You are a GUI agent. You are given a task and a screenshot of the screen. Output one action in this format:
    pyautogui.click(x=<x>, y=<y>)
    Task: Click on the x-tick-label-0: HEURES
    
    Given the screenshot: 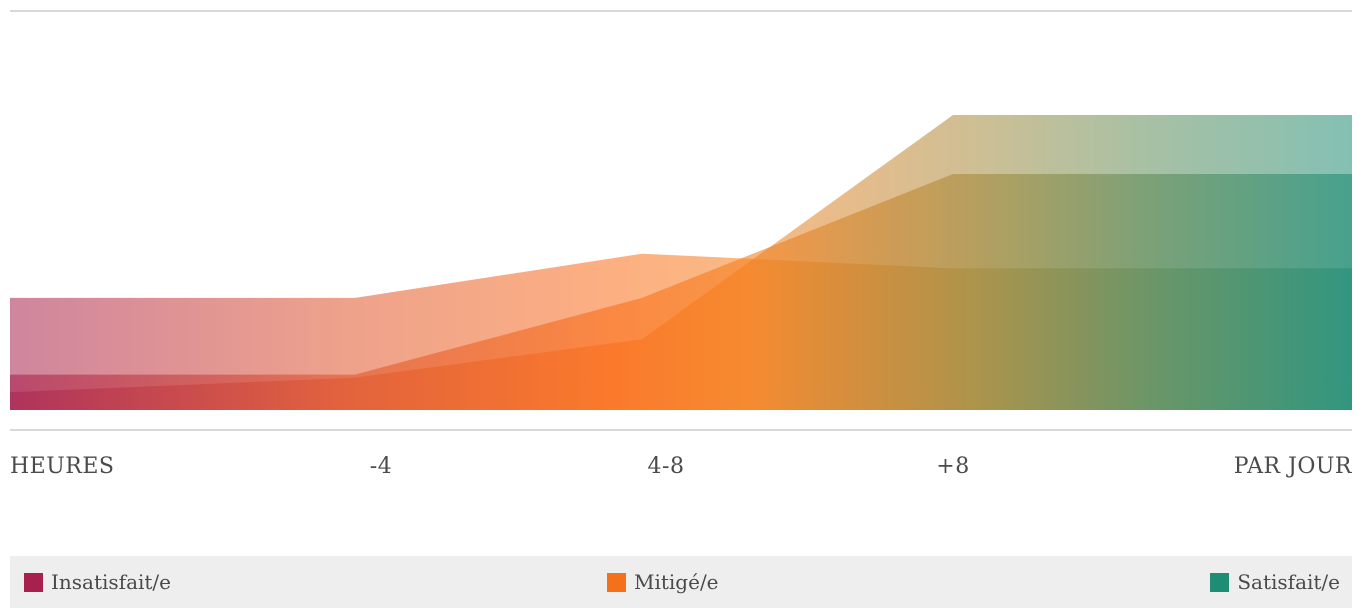 What is the action you would take?
    pyautogui.click(x=62, y=466)
    